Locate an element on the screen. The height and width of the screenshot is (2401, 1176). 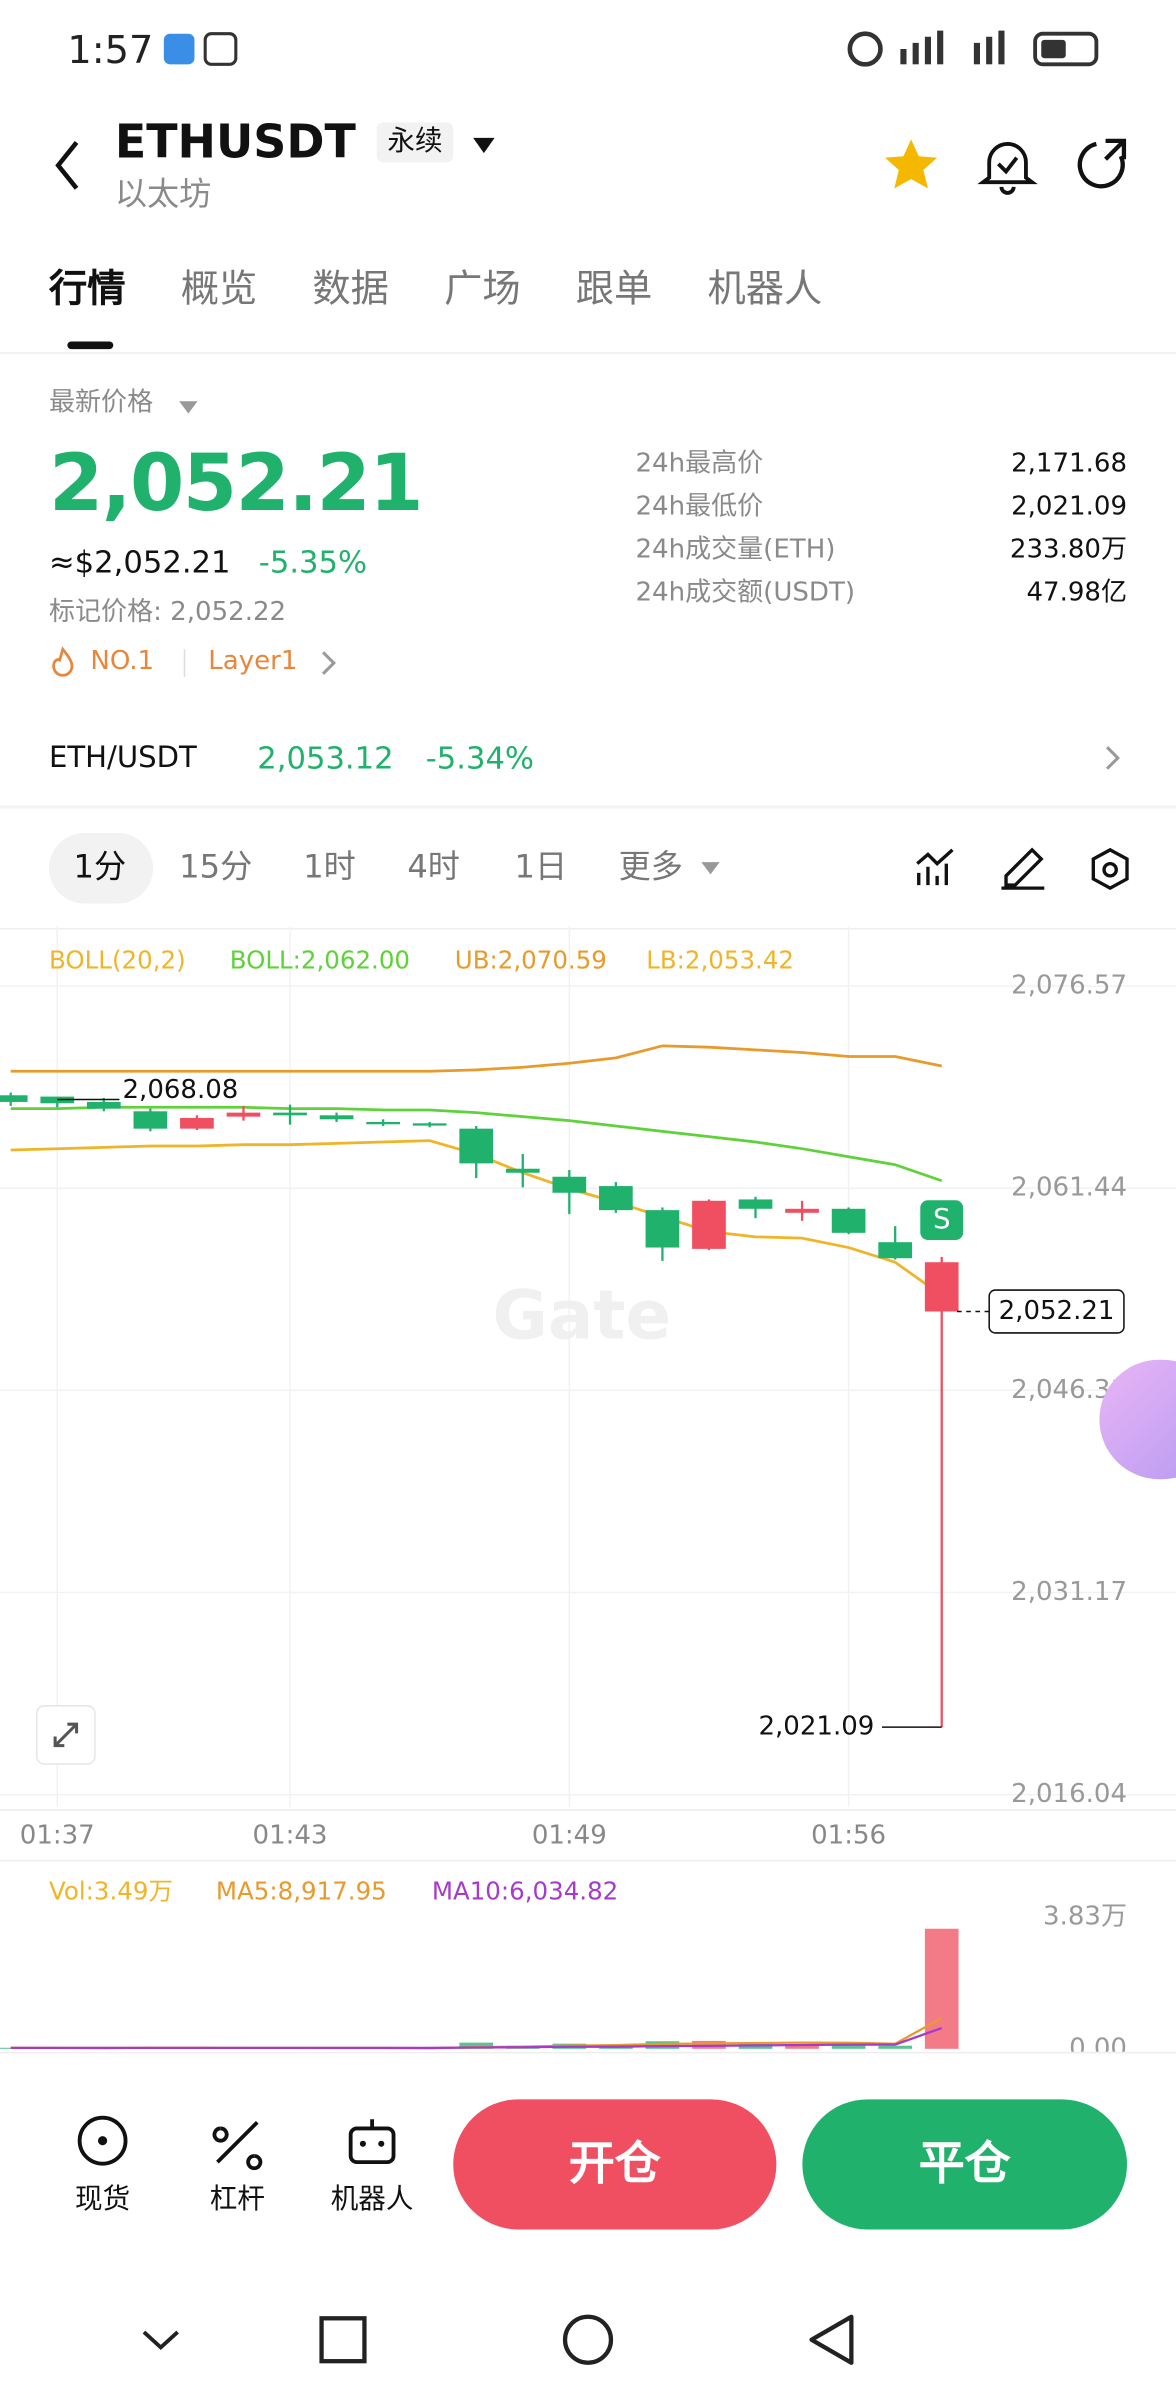
stat-label: 24h成交额(USDT) is located at coordinates (745, 592).